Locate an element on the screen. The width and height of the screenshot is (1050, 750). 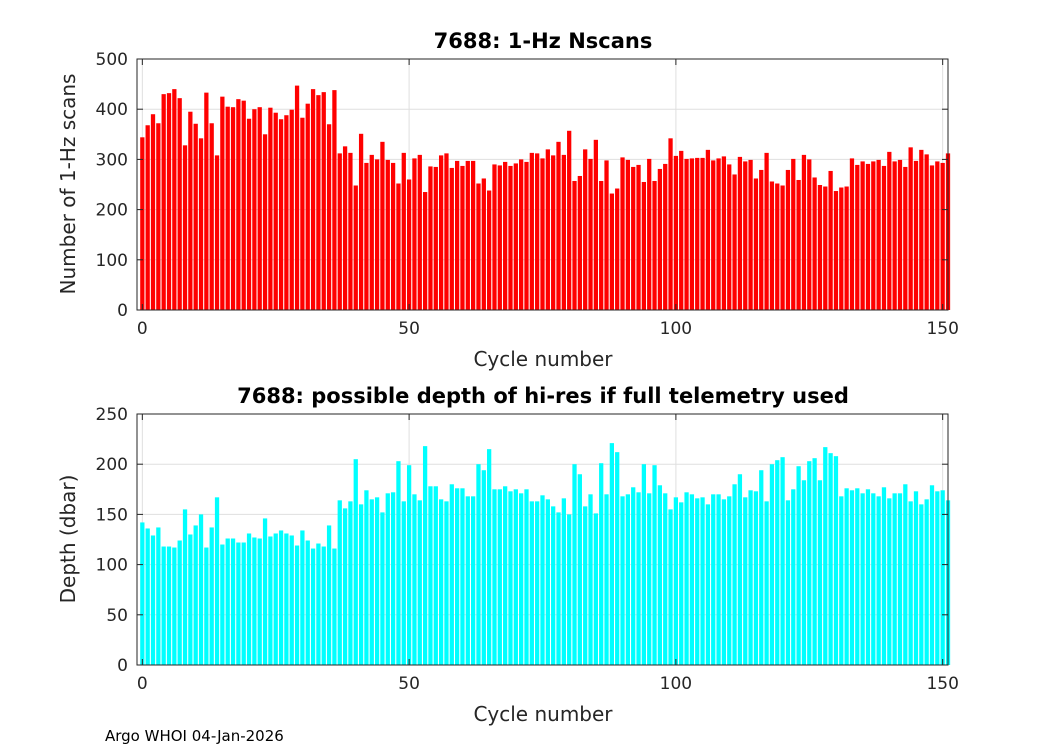
depth-xtick-label: 100 is located at coordinates (676, 684).